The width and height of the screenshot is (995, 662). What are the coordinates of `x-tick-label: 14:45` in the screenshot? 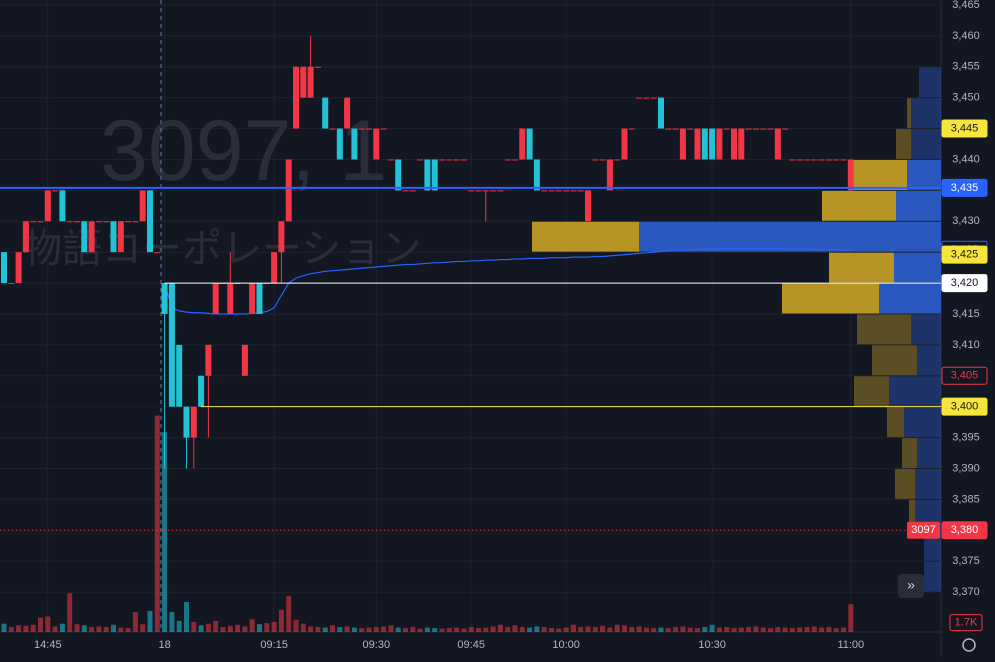 It's located at (48, 645).